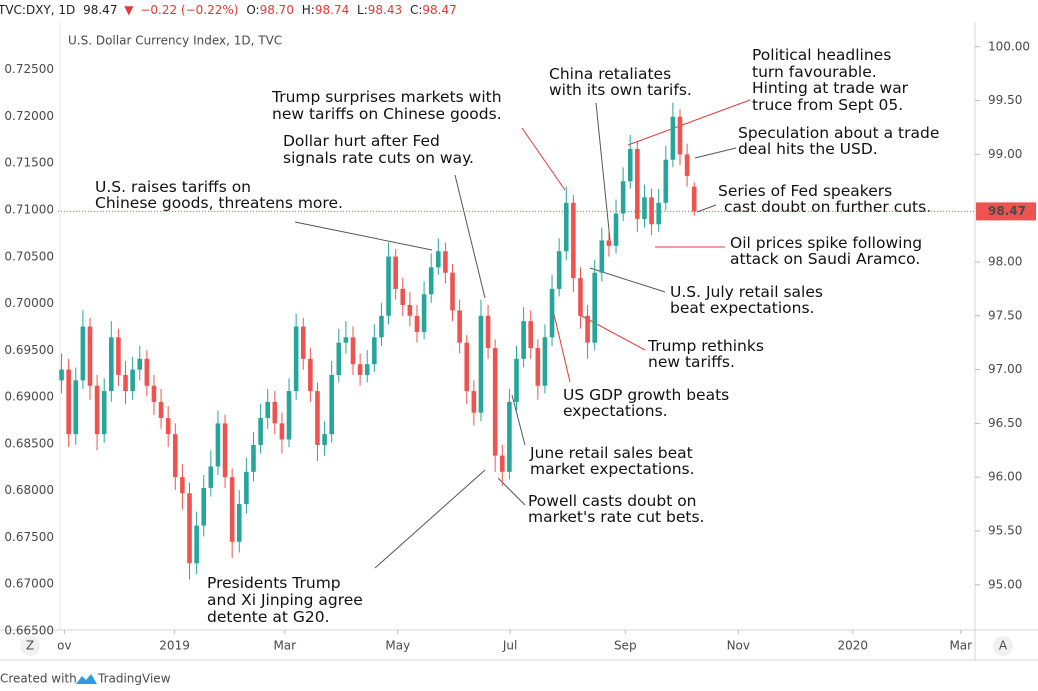 This screenshot has width=1038, height=691. Describe the element at coordinates (29, 584) in the screenshot. I see `y-tick-label: 0.67000` at that location.